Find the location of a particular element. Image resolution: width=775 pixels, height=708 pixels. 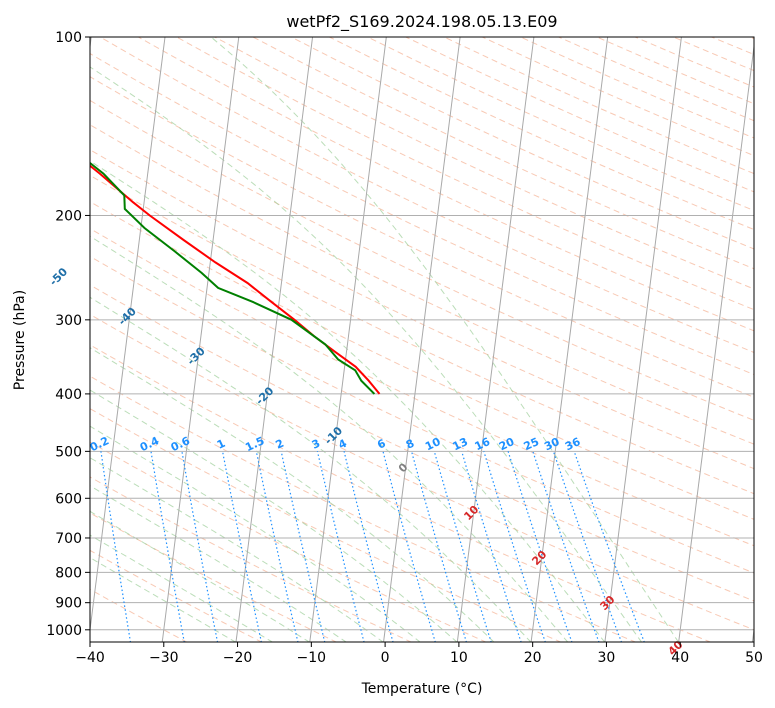

x-tick-label: −10 is located at coordinates (312, 658).